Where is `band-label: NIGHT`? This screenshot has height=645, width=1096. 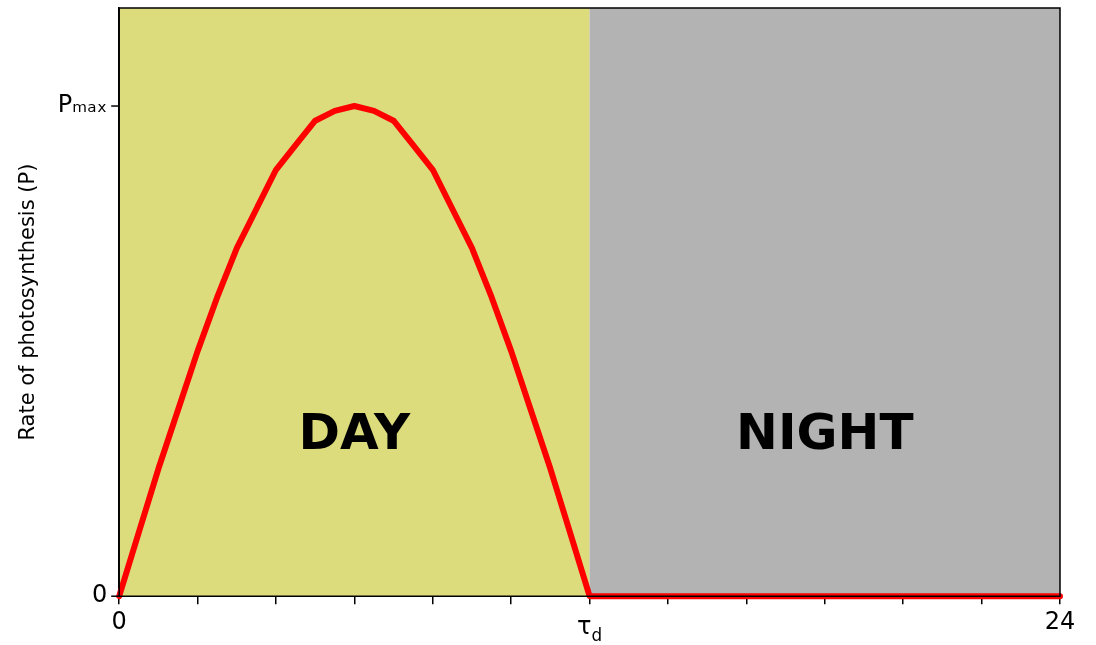 band-label: NIGHT is located at coordinates (825, 431).